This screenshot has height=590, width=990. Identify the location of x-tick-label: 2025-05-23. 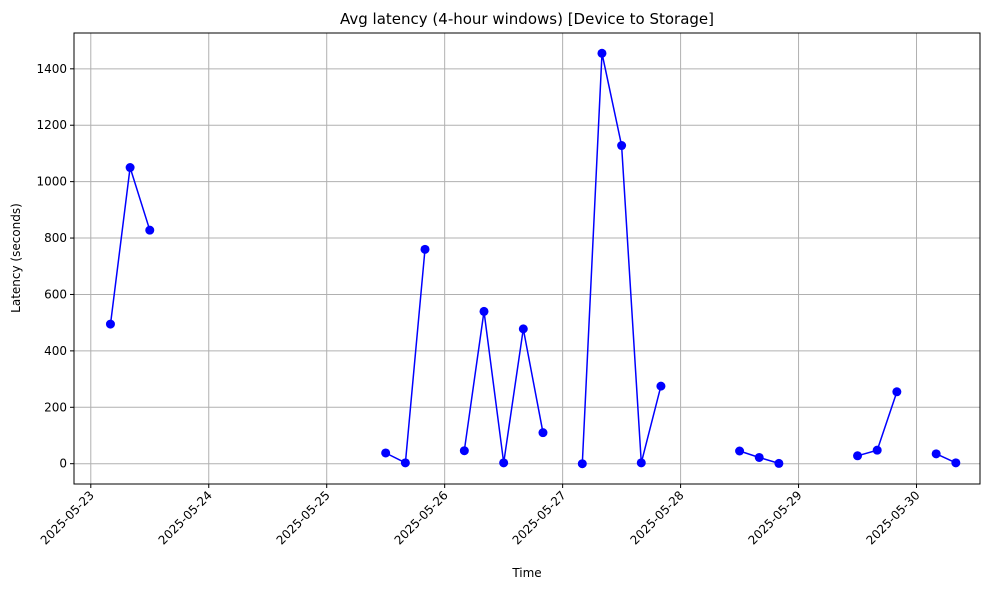
(67, 517).